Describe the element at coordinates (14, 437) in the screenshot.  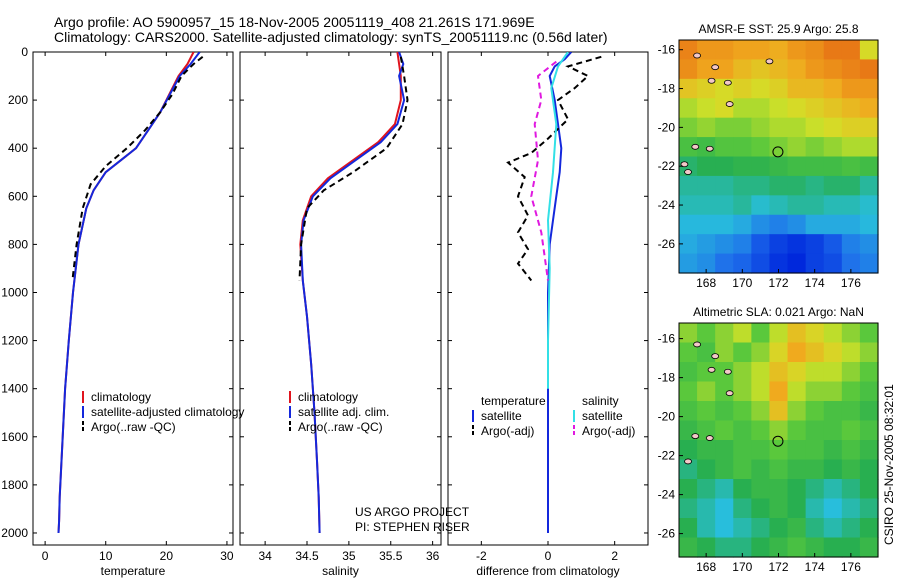
I see `y-tick-label: 1600` at that location.